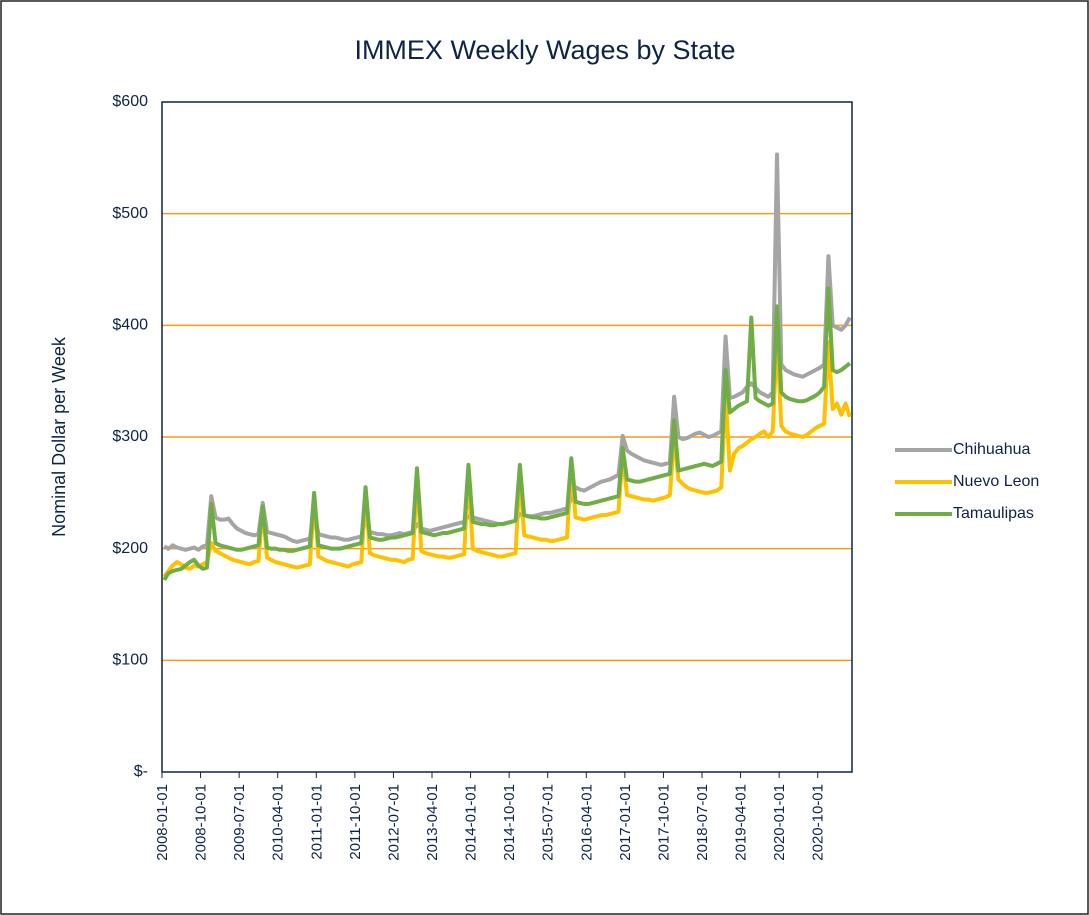 This screenshot has width=1089, height=915. What do you see at coordinates (993, 513) in the screenshot?
I see `legend-label: Tamaulipas` at bounding box center [993, 513].